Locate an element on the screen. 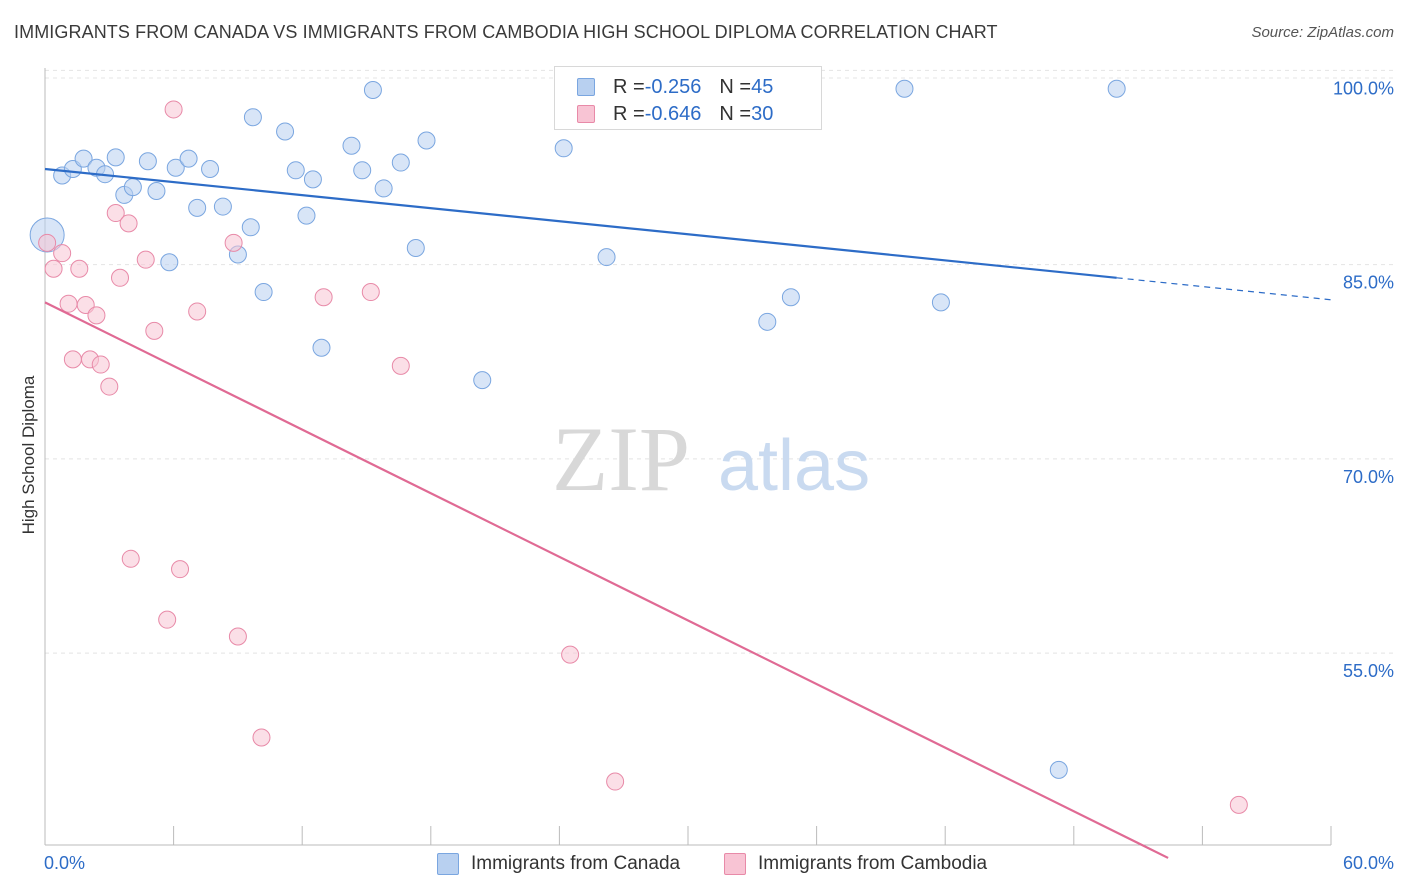 This screenshot has height=892, width=1406. y-tick-label: 85.0% is located at coordinates (1368, 283).